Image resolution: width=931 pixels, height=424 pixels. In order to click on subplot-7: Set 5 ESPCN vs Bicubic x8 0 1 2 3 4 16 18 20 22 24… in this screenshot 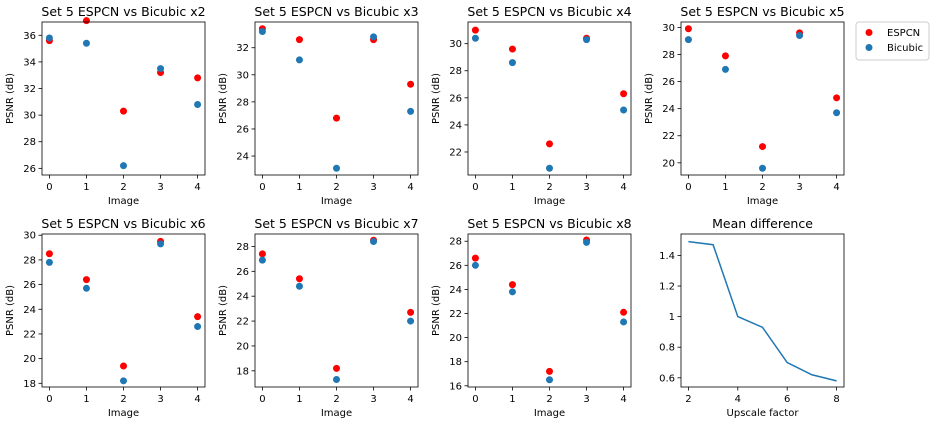, I will do `click(531, 317)`.